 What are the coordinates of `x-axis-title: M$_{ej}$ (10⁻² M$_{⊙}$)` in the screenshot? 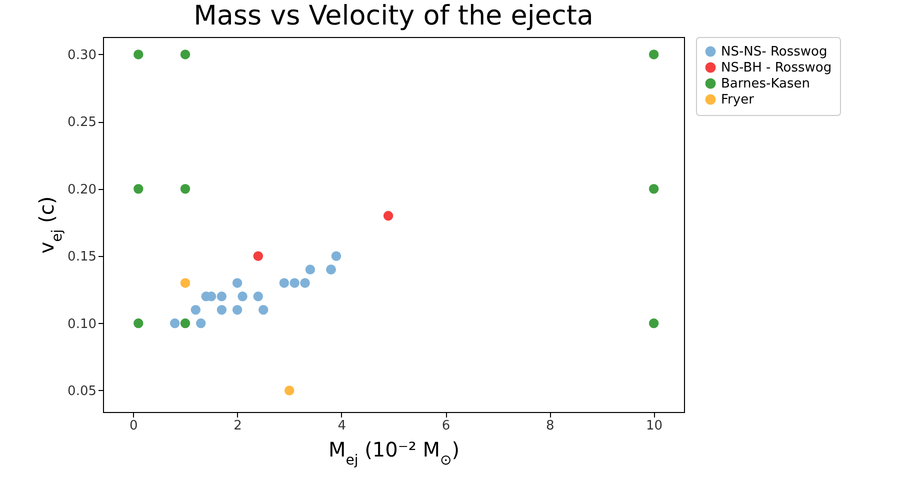 It's located at (394, 453).